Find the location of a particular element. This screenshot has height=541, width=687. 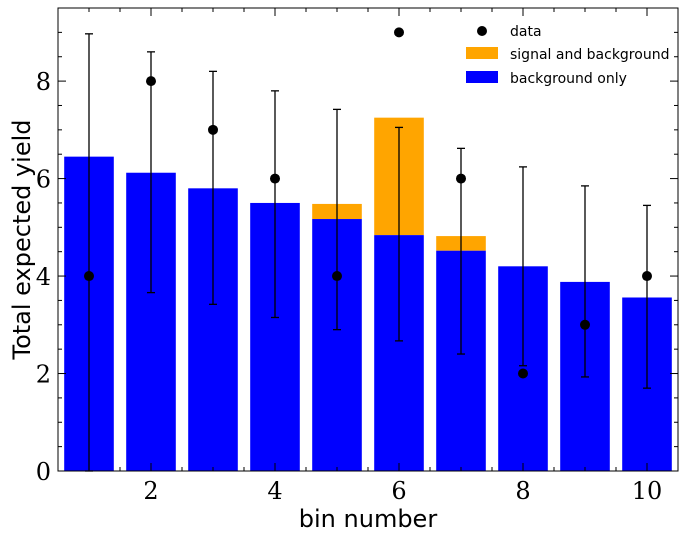

legend-signal-swatch is located at coordinates (482, 53).